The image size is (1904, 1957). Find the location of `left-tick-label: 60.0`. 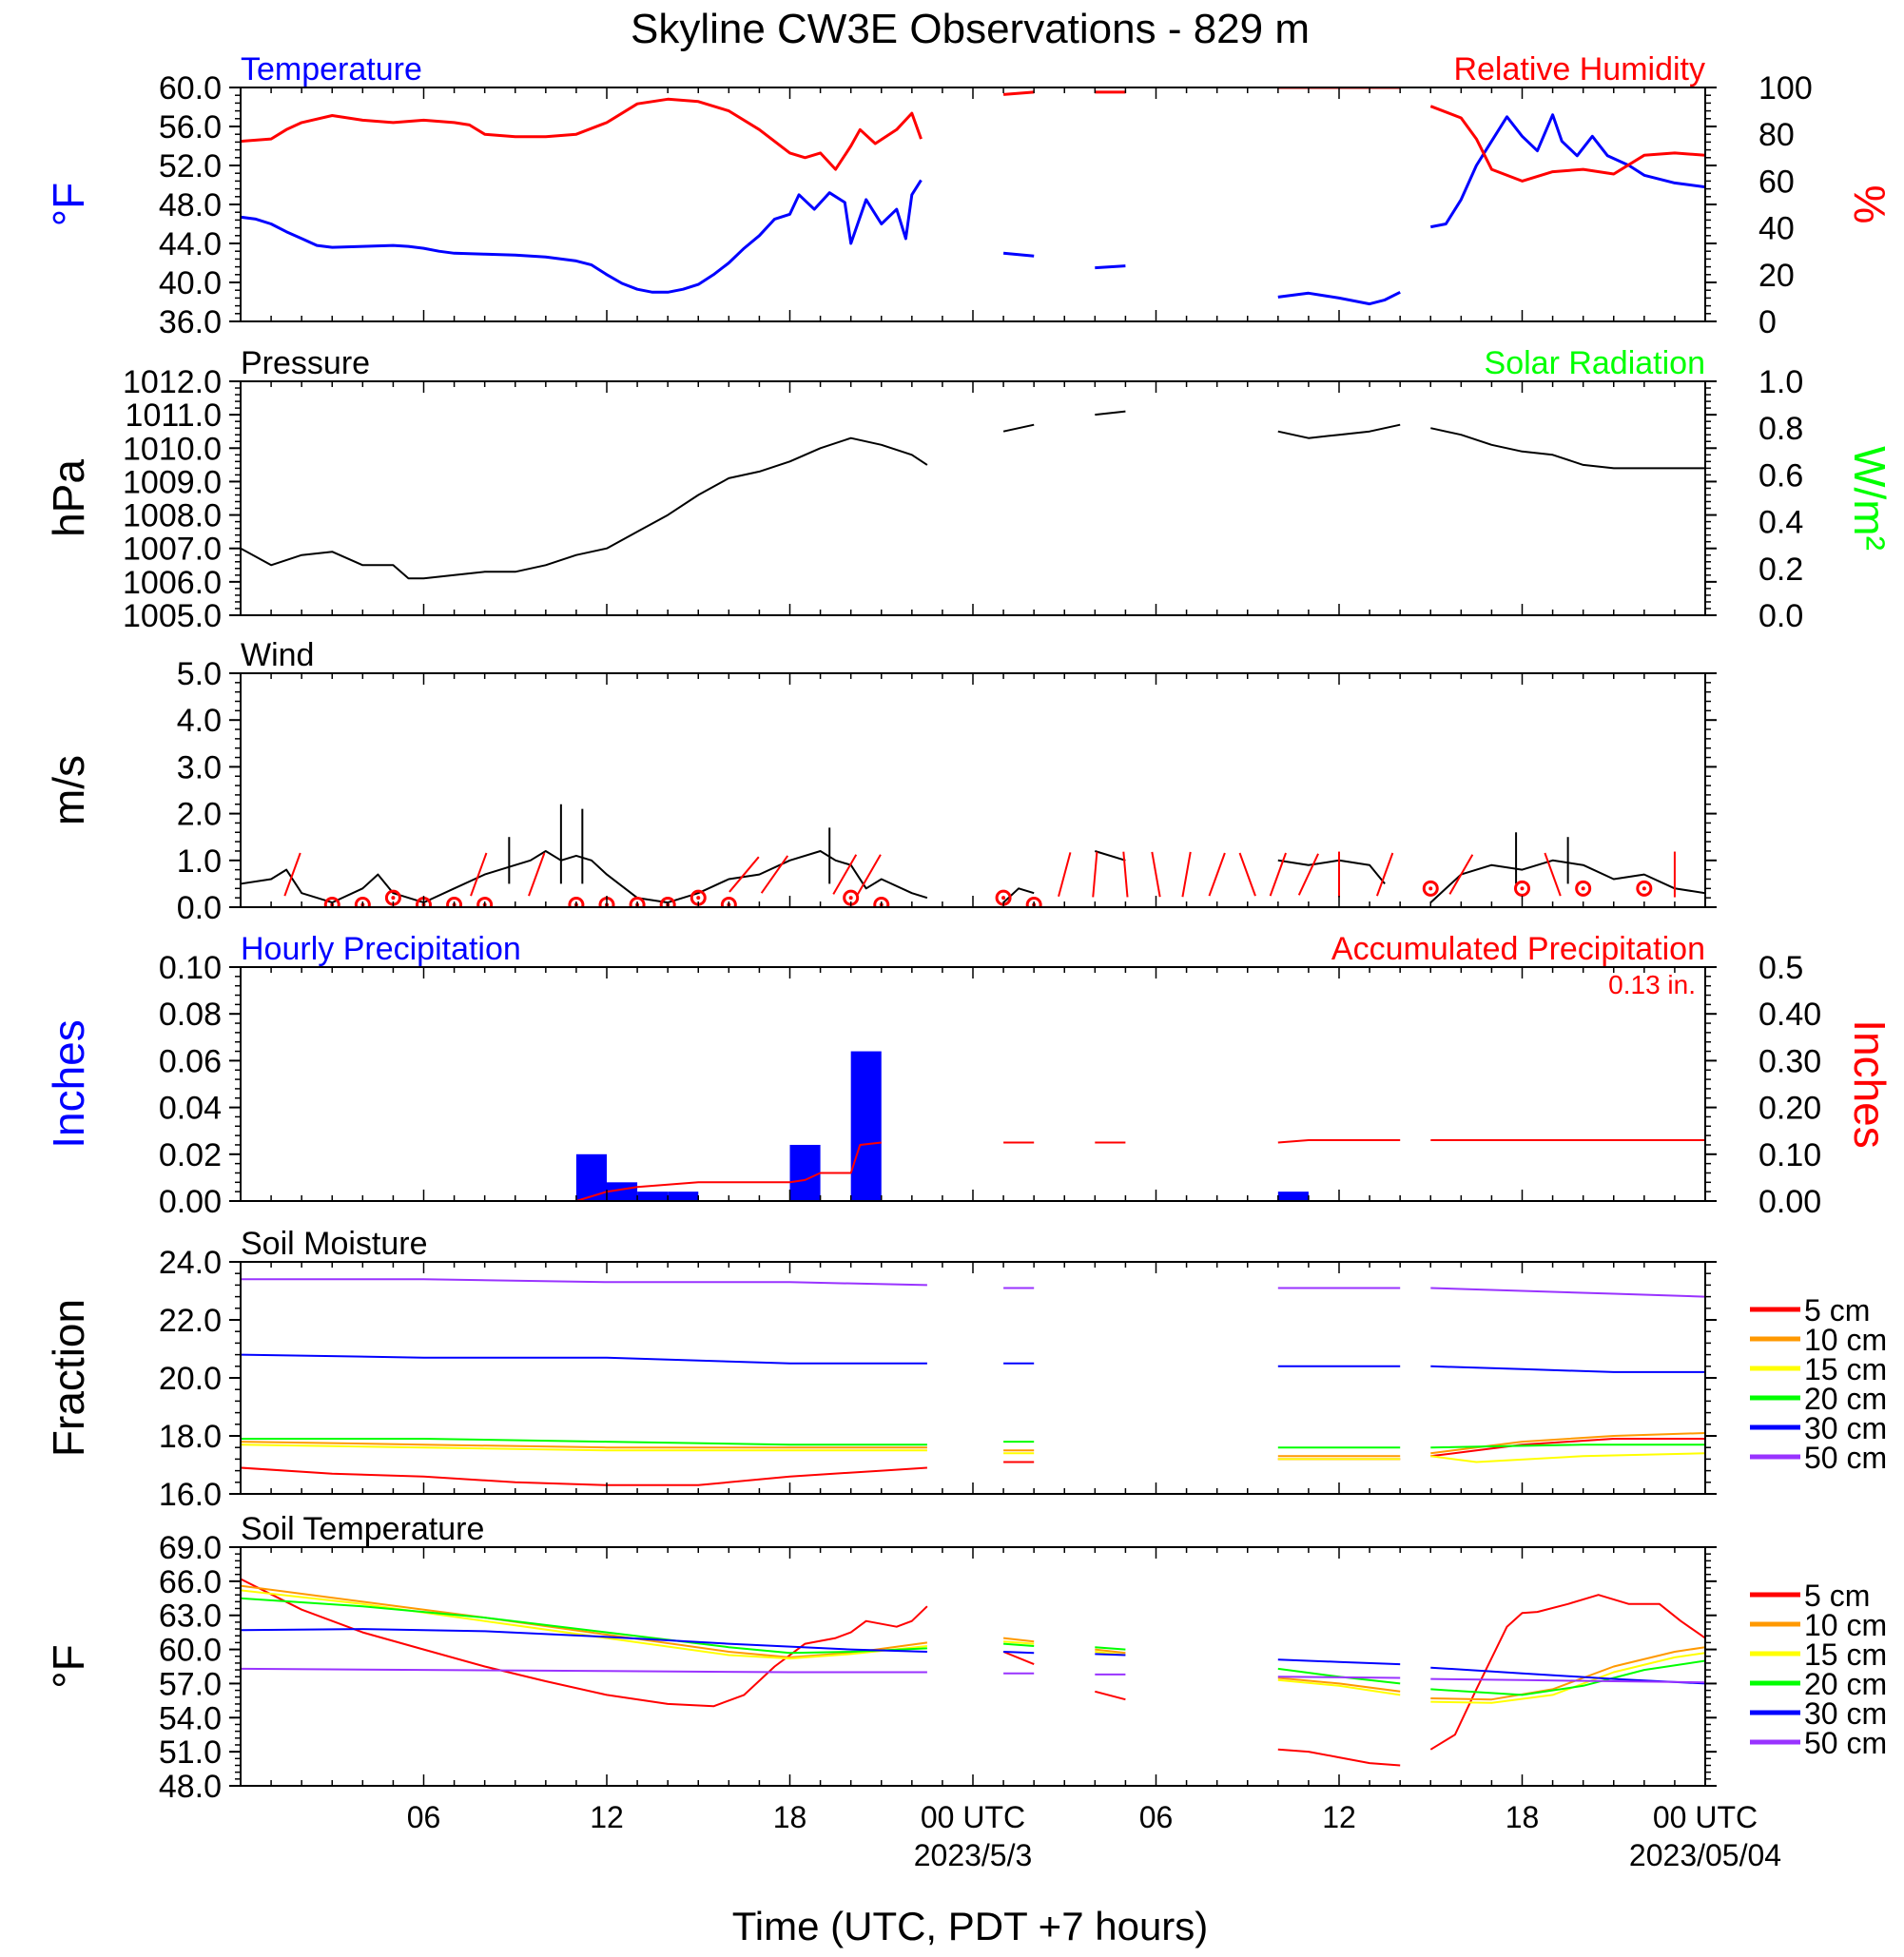

left-tick-label: 60.0 is located at coordinates (190, 88).